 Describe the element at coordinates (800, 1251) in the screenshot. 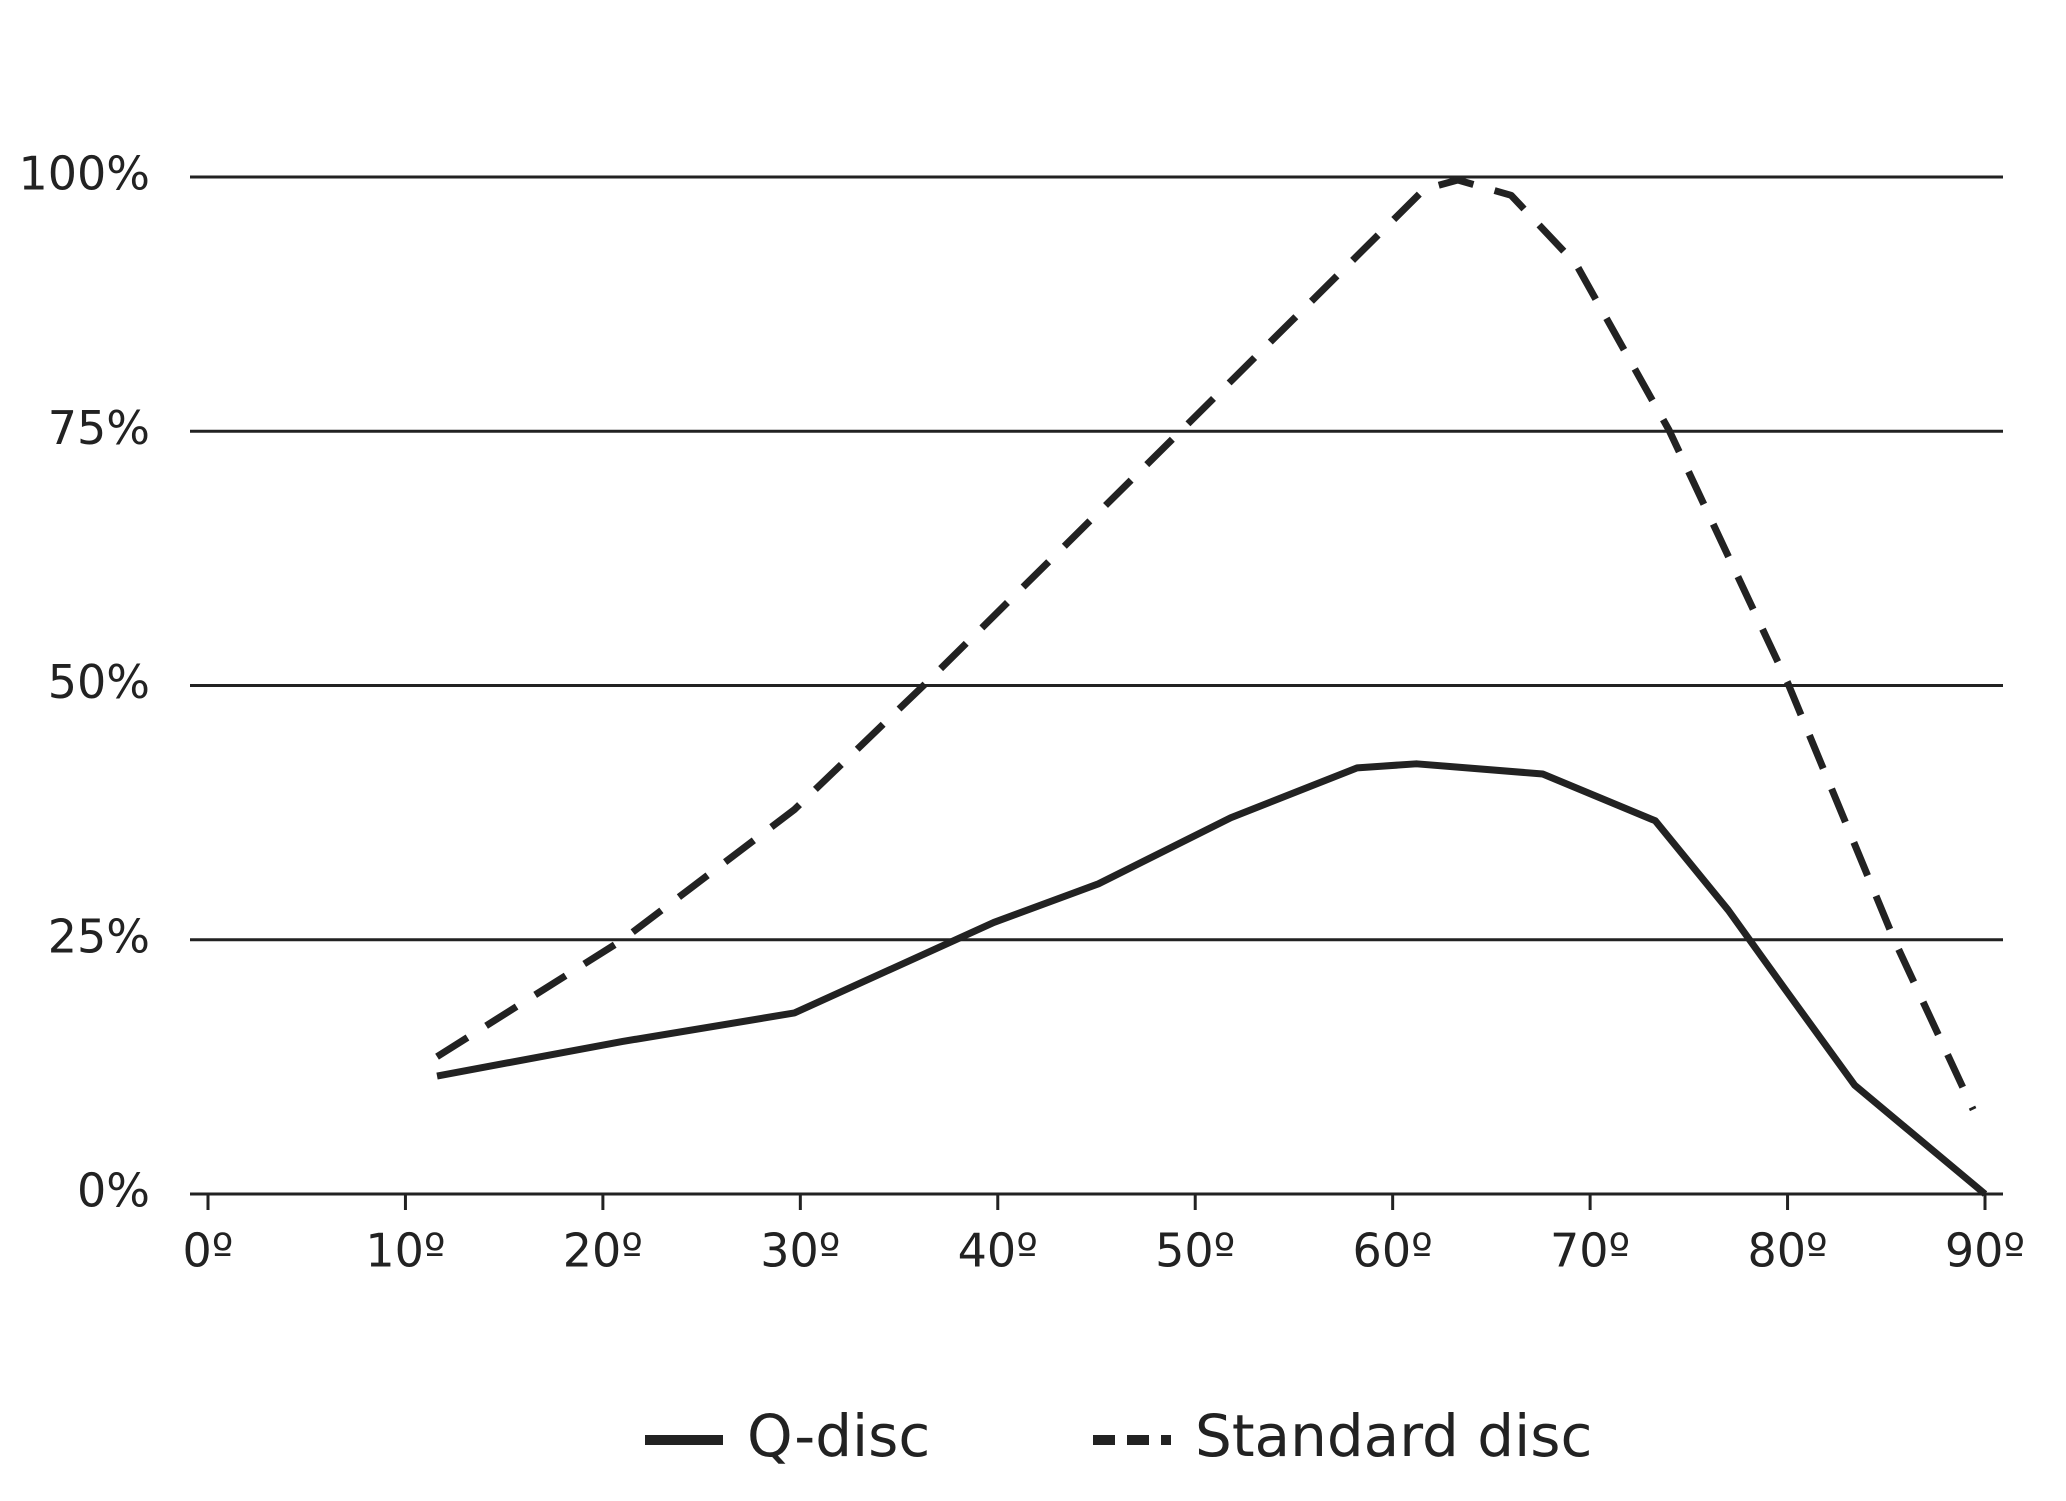

I see `x-tick-label: 30º` at that location.